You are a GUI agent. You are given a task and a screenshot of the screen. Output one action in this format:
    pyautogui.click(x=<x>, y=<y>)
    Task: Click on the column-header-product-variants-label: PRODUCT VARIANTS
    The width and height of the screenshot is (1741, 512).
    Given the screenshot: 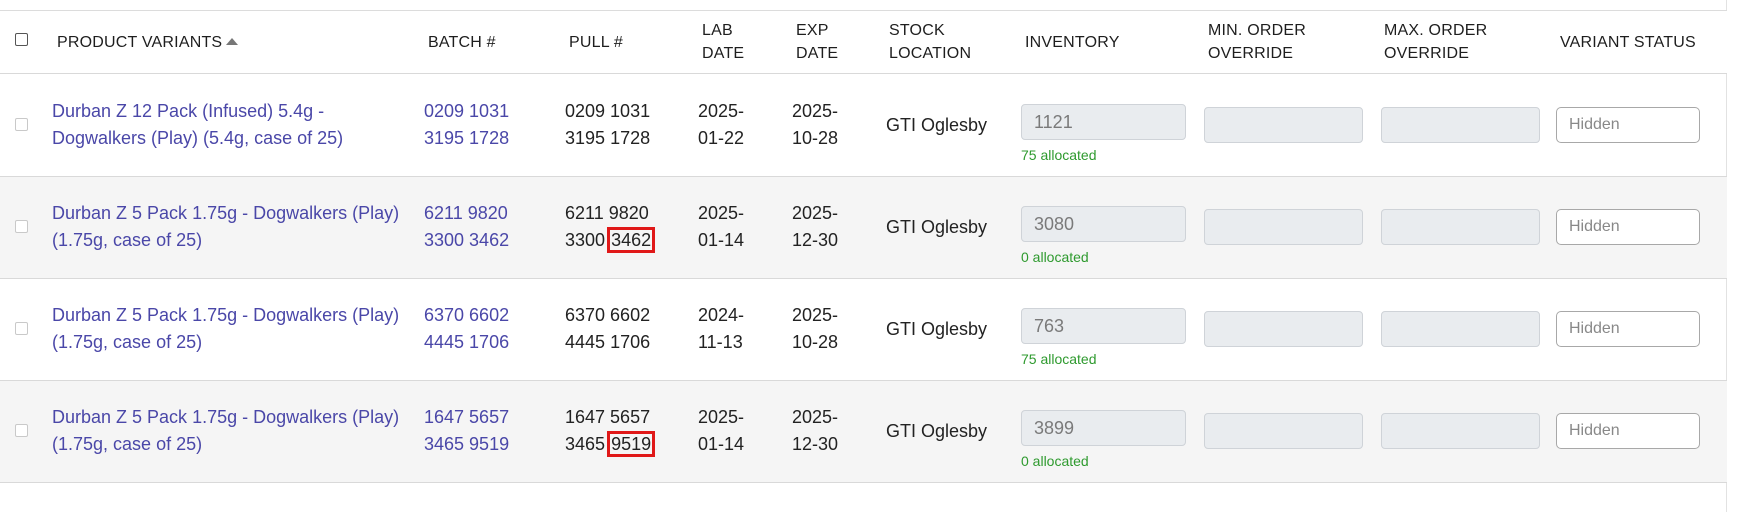 What is the action you would take?
    pyautogui.click(x=140, y=42)
    